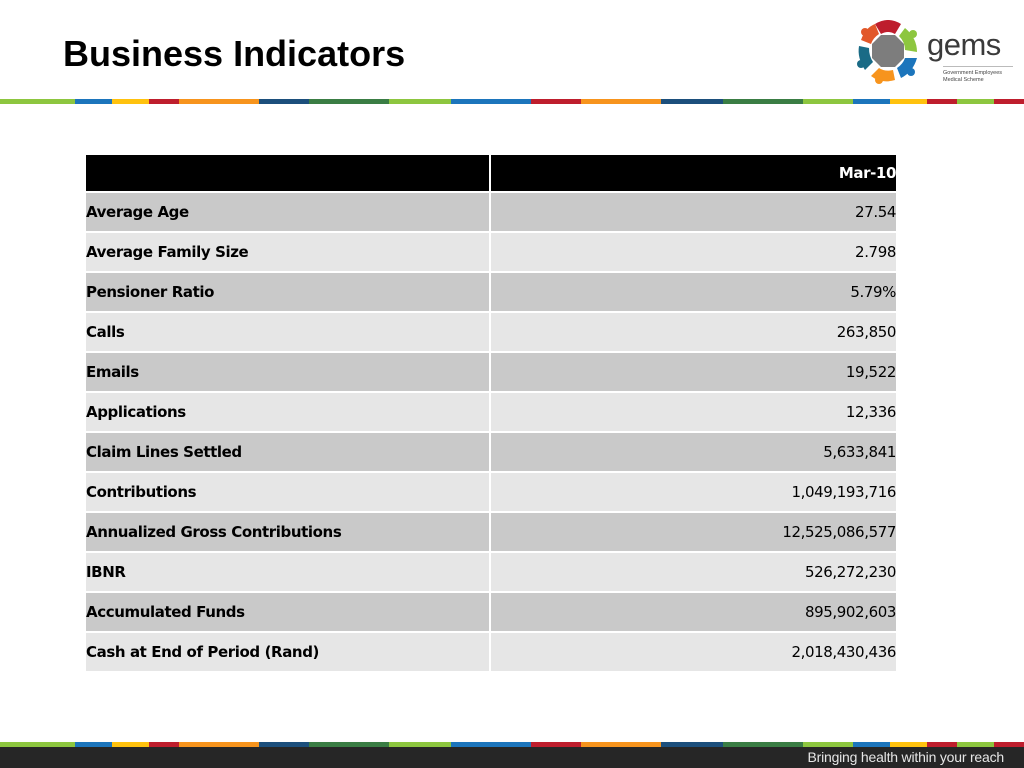 Image resolution: width=1024 pixels, height=768 pixels. I want to click on row-label: Cash at End of Period (Rand), so click(288, 651).